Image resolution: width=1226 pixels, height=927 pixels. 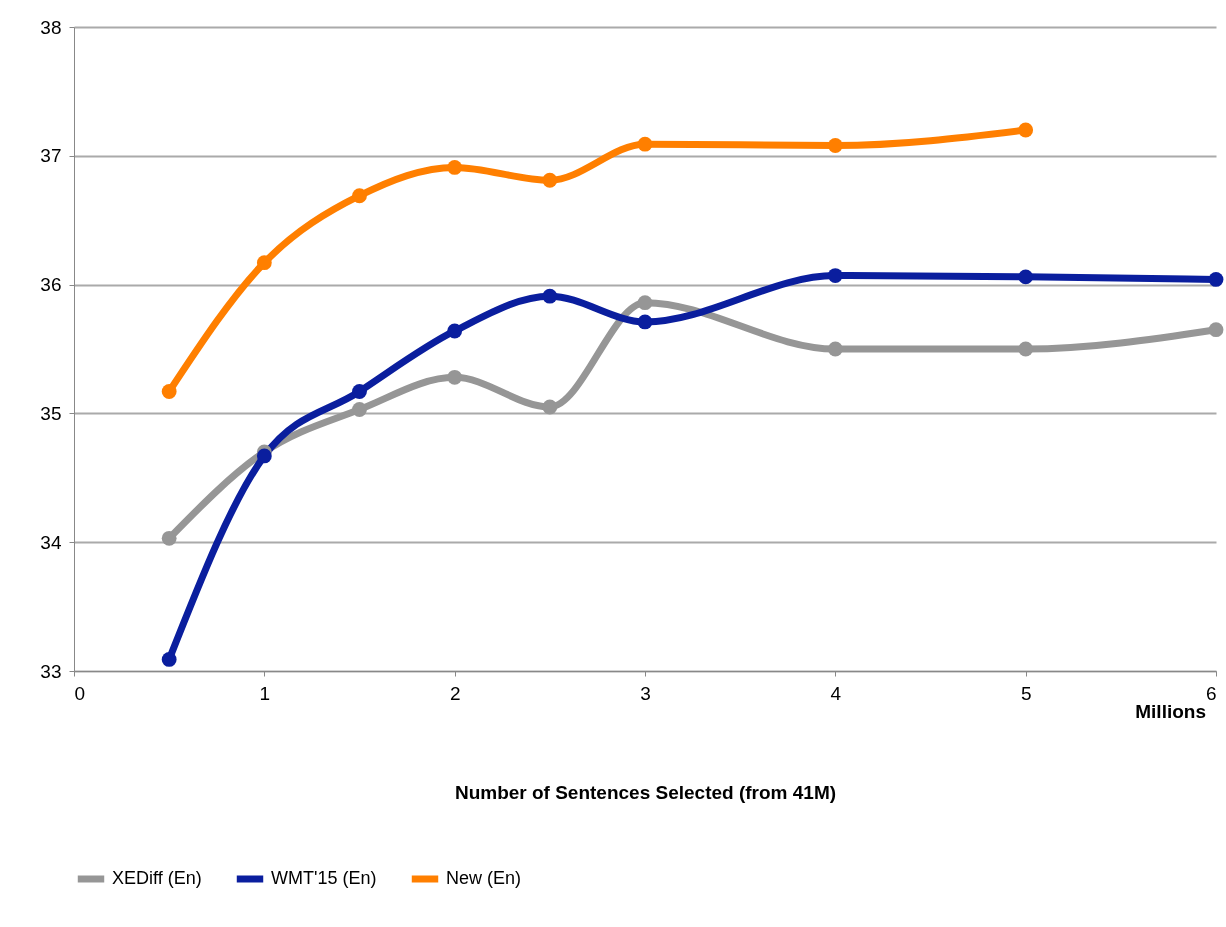 I want to click on x-tick-label: 6, so click(x=1211, y=693).